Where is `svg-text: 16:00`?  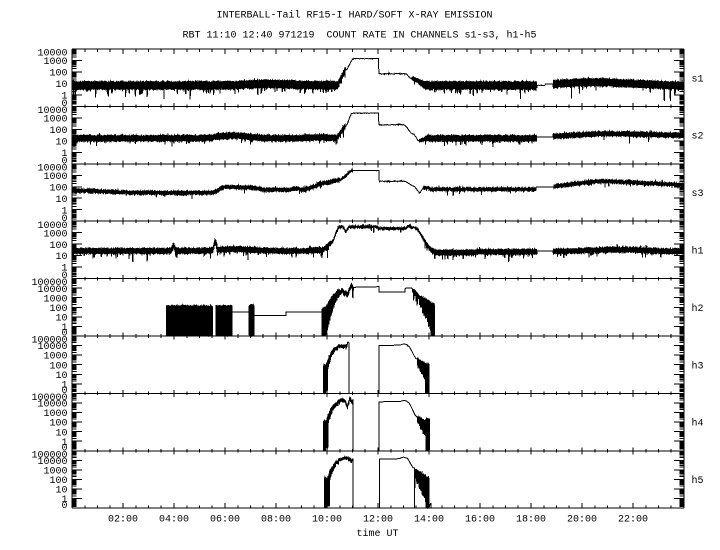 svg-text: 16:00 is located at coordinates (480, 520).